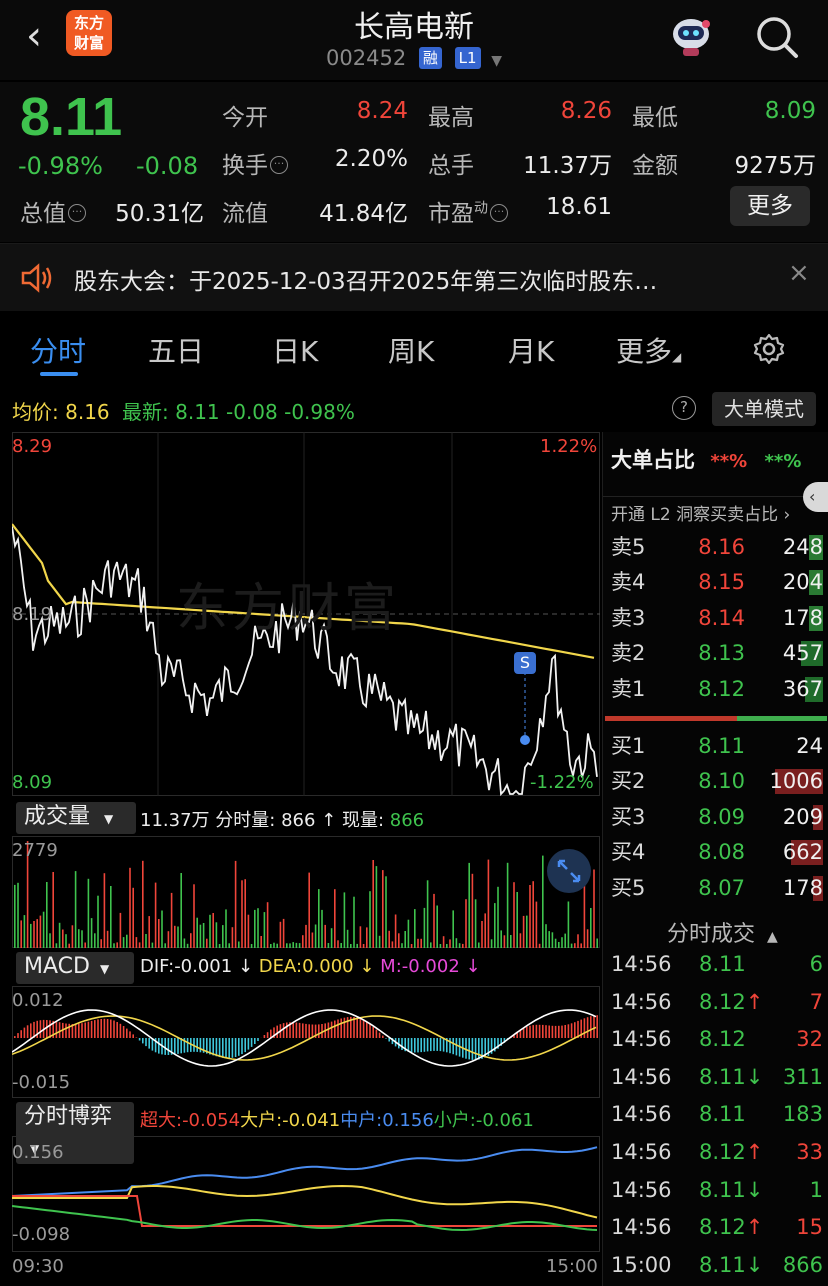 The image size is (828, 1286). What do you see at coordinates (701, 515) in the screenshot?
I see `l2-upgrade-link: 开通 L2 洞察买卖占比 ›` at bounding box center [701, 515].